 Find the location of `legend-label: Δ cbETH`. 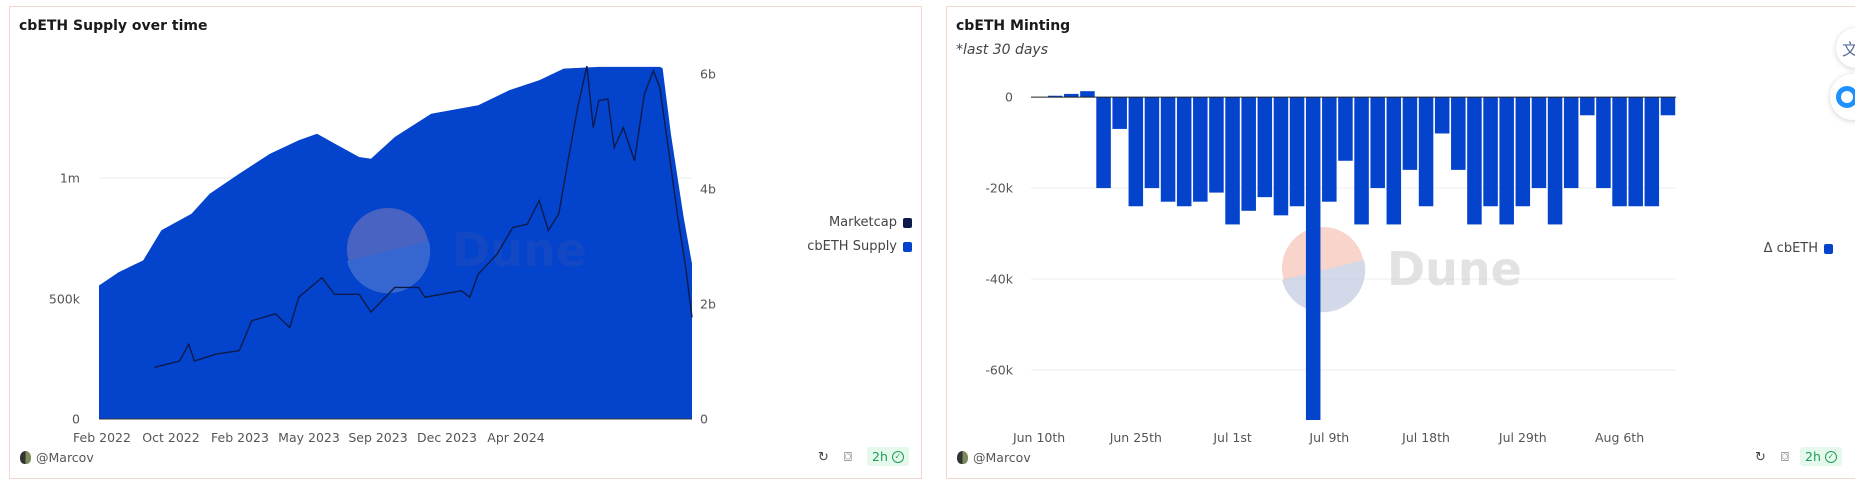

legend-label: Δ cbETH is located at coordinates (1790, 248).